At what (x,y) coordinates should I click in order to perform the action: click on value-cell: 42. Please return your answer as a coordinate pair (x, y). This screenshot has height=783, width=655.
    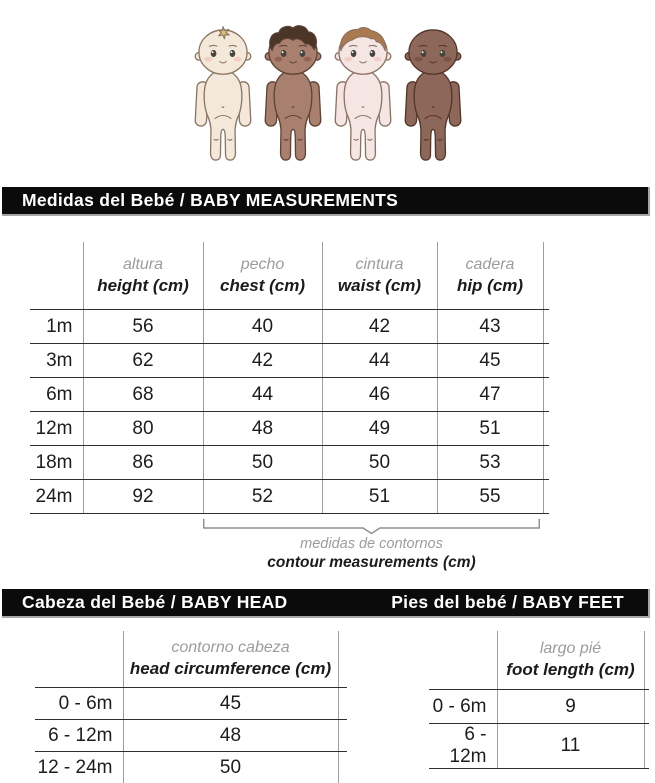
    Looking at the image, I should click on (262, 360).